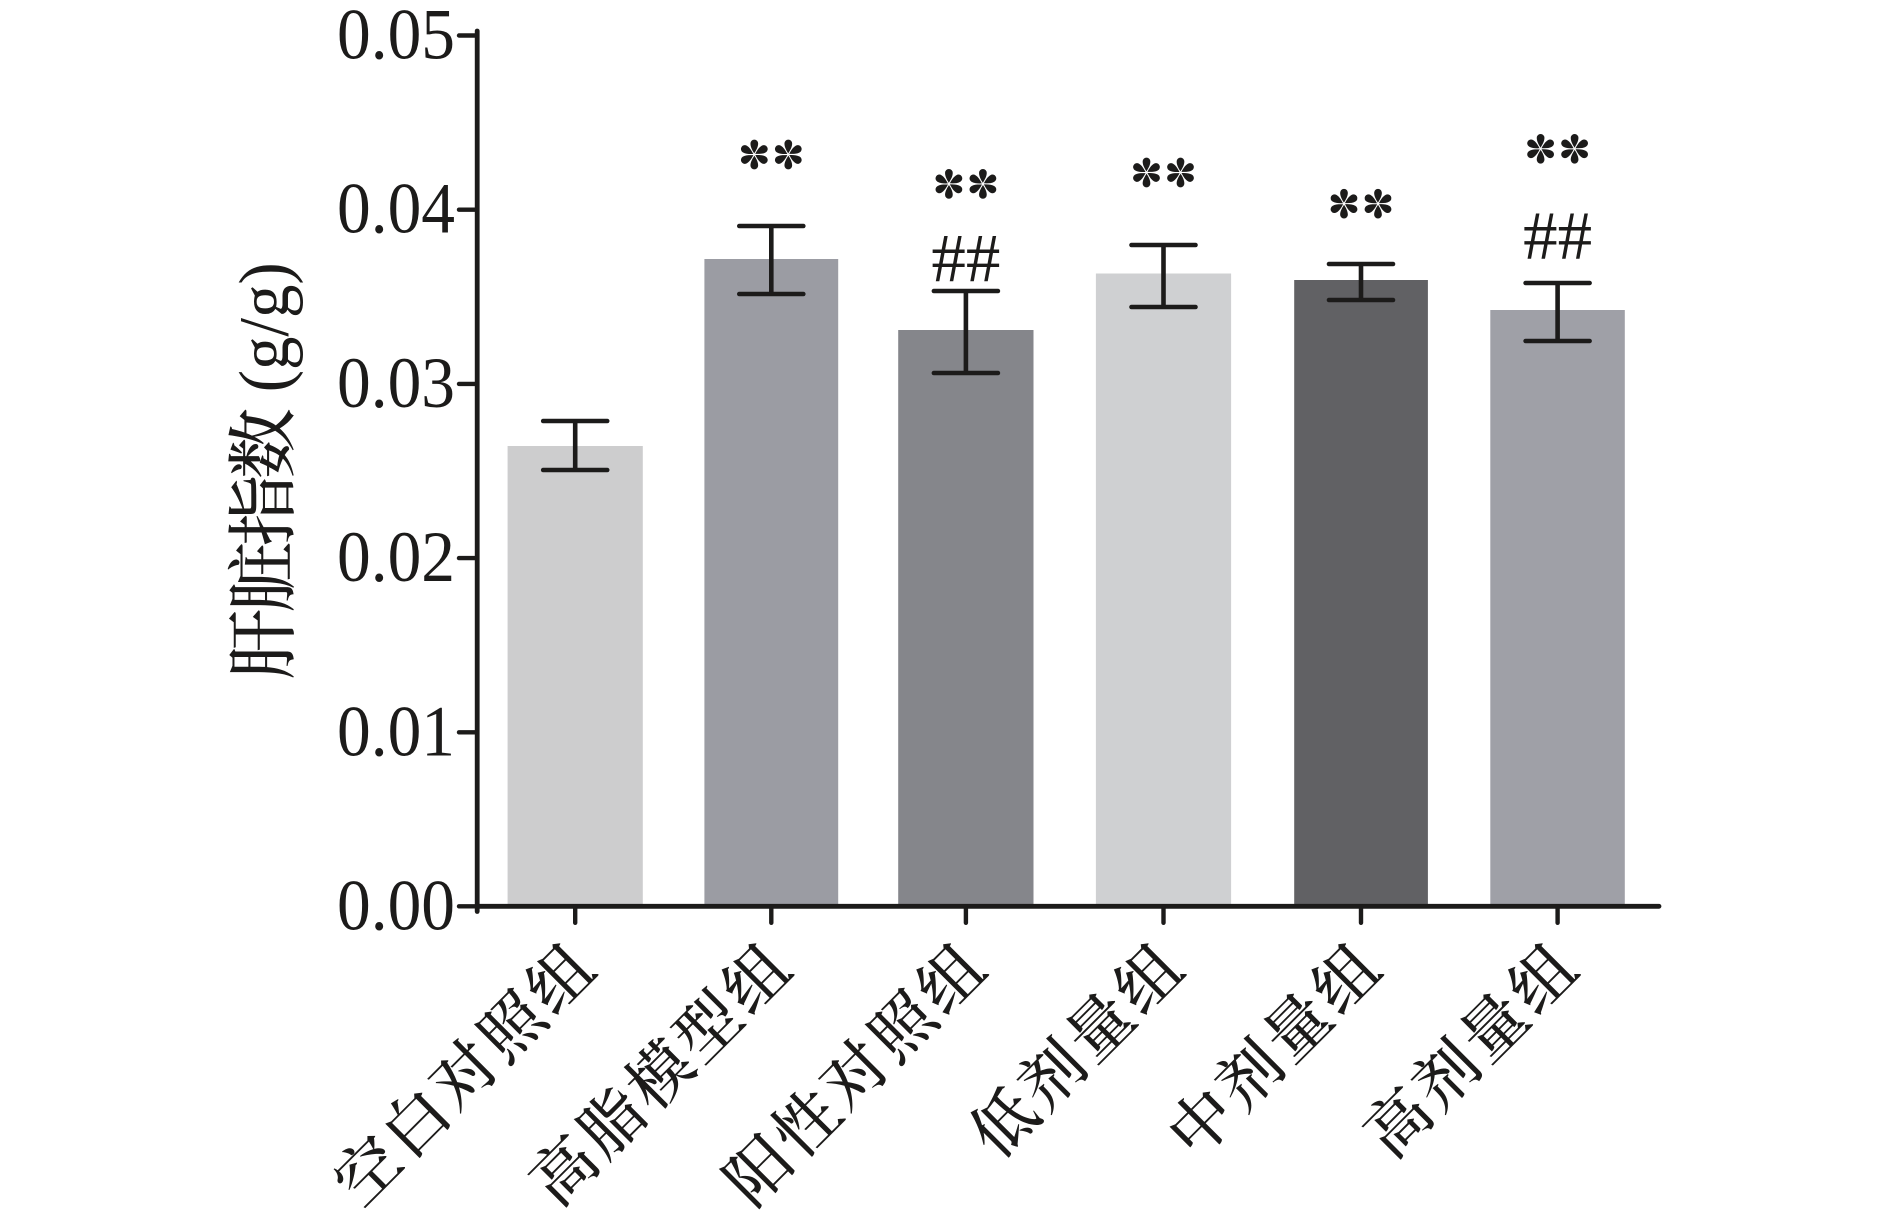 The height and width of the screenshot is (1223, 1890). I want to click on svg-text: 0.00, so click(396, 905).